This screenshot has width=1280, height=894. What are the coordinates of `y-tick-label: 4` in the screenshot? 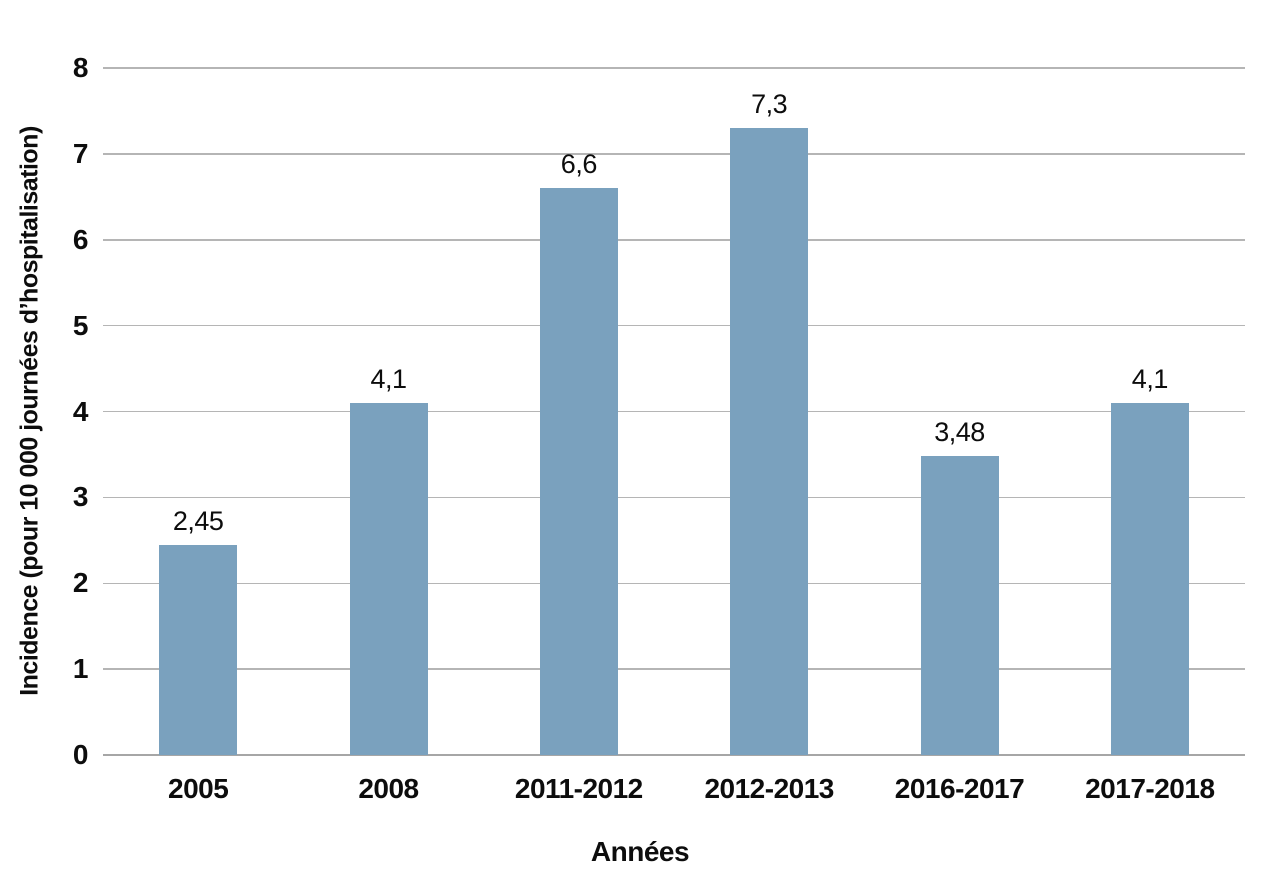 It's located at (80, 411).